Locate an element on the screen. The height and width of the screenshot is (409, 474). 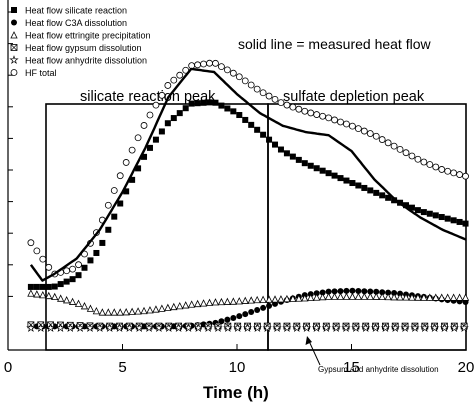
y-ticks is located at coordinates (10, 154).